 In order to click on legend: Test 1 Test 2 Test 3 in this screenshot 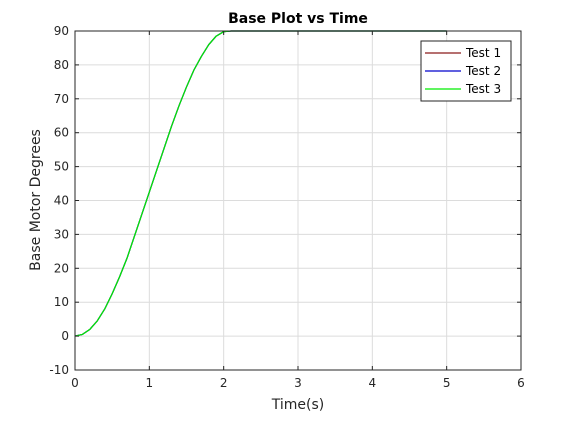, I will do `click(466, 71)`.